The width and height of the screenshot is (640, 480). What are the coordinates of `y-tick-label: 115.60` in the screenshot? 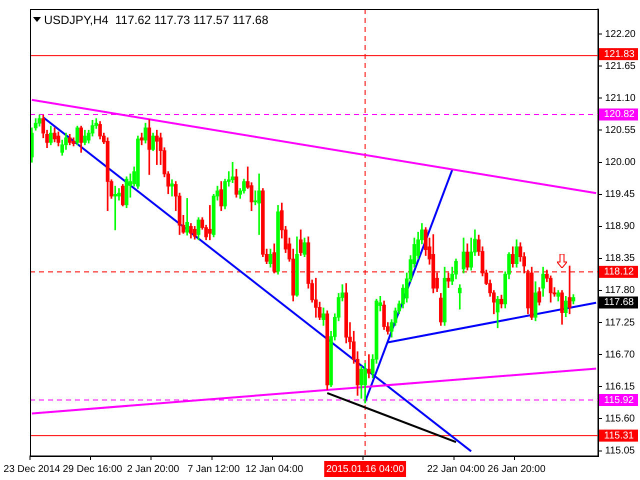 It's located at (620, 418).